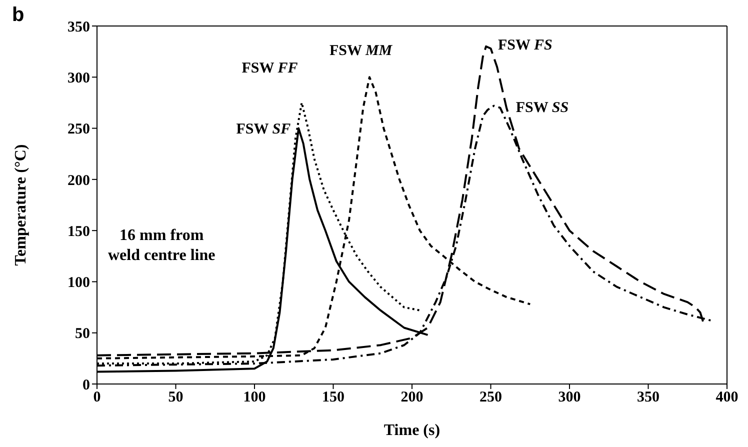 The width and height of the screenshot is (748, 447). What do you see at coordinates (491, 398) in the screenshot?
I see `x-tick-label: 250` at bounding box center [491, 398].